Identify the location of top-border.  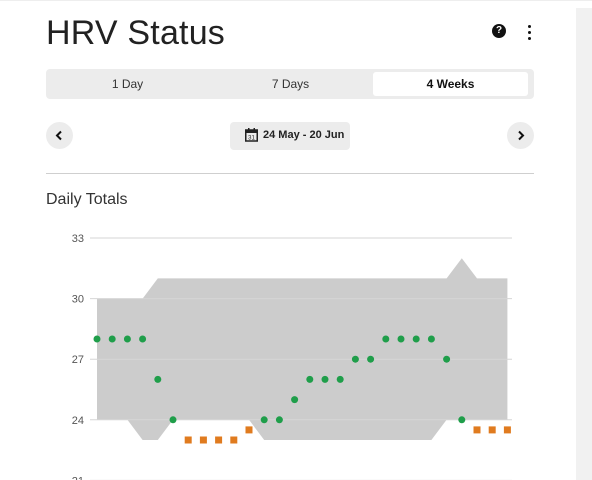
(296, 4).